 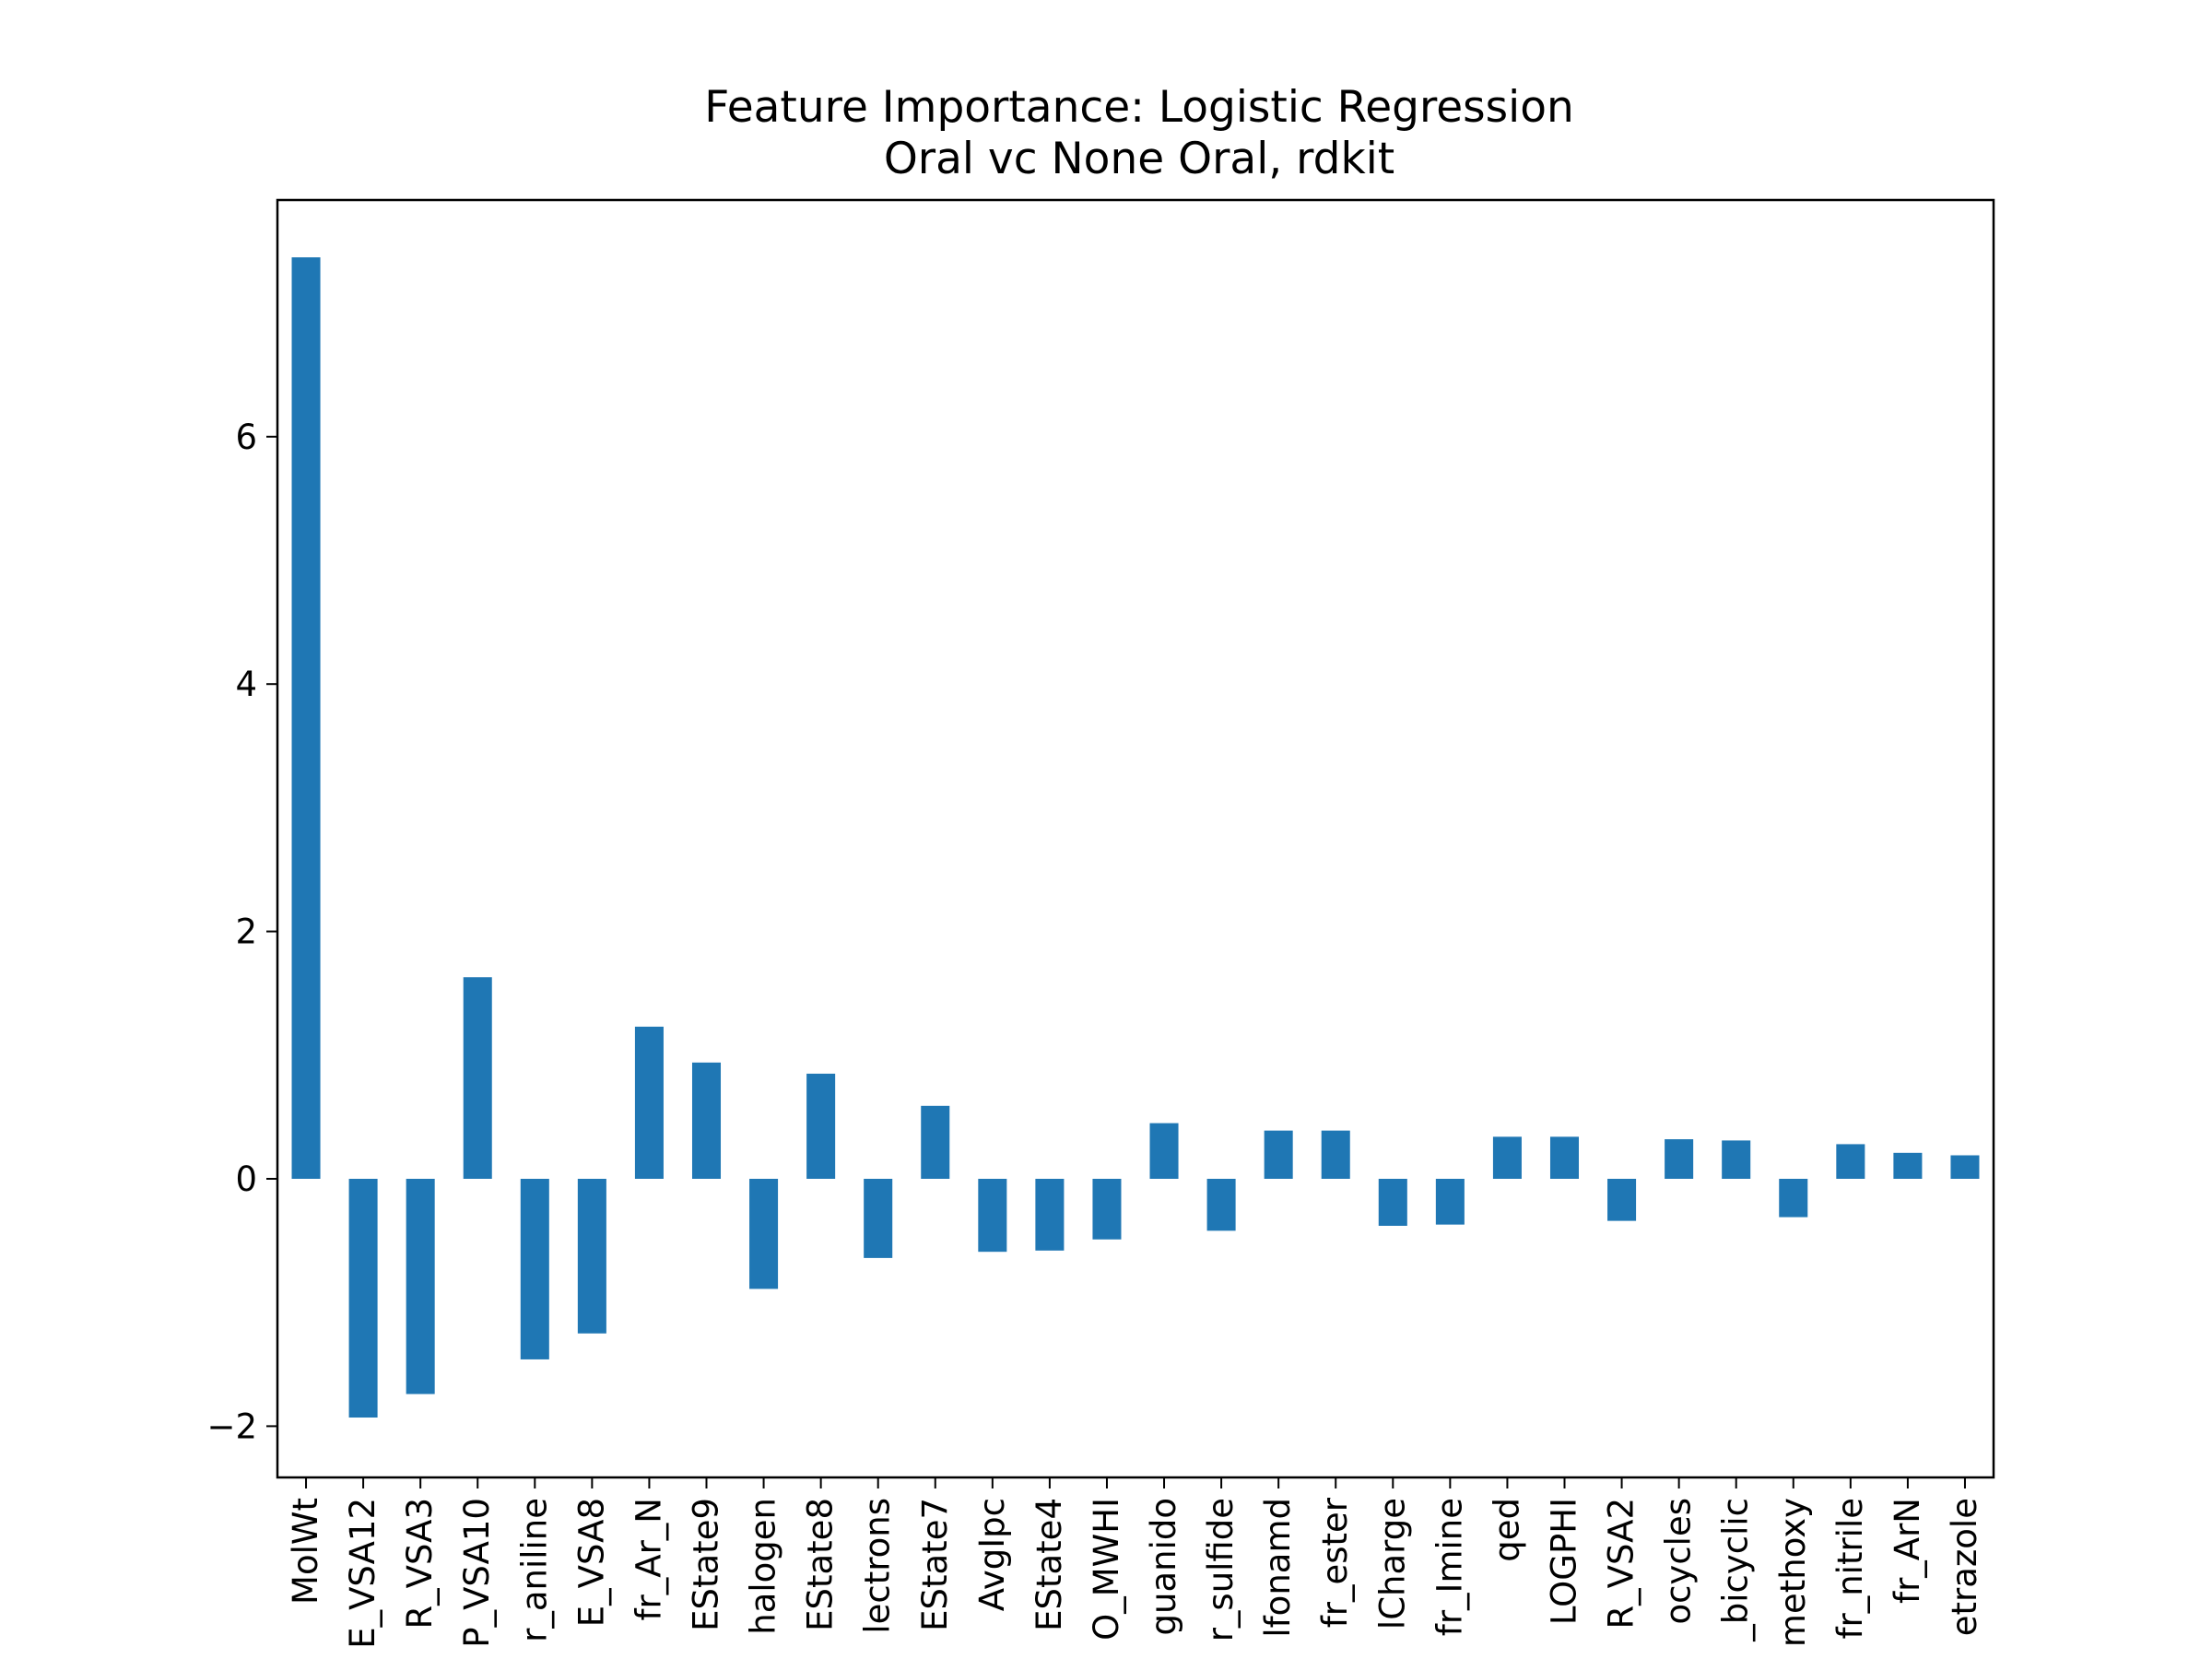 What do you see at coordinates (534, 1269) in the screenshot?
I see `bar-r_aniline` at bounding box center [534, 1269].